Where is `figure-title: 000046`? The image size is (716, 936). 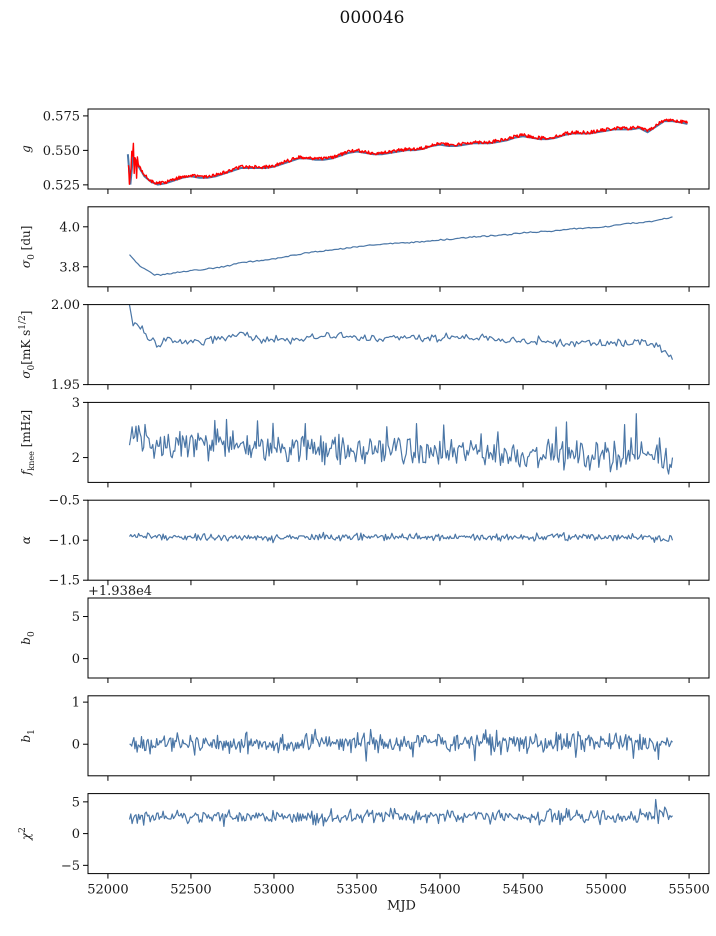
figure-title: 000046 is located at coordinates (372, 18).